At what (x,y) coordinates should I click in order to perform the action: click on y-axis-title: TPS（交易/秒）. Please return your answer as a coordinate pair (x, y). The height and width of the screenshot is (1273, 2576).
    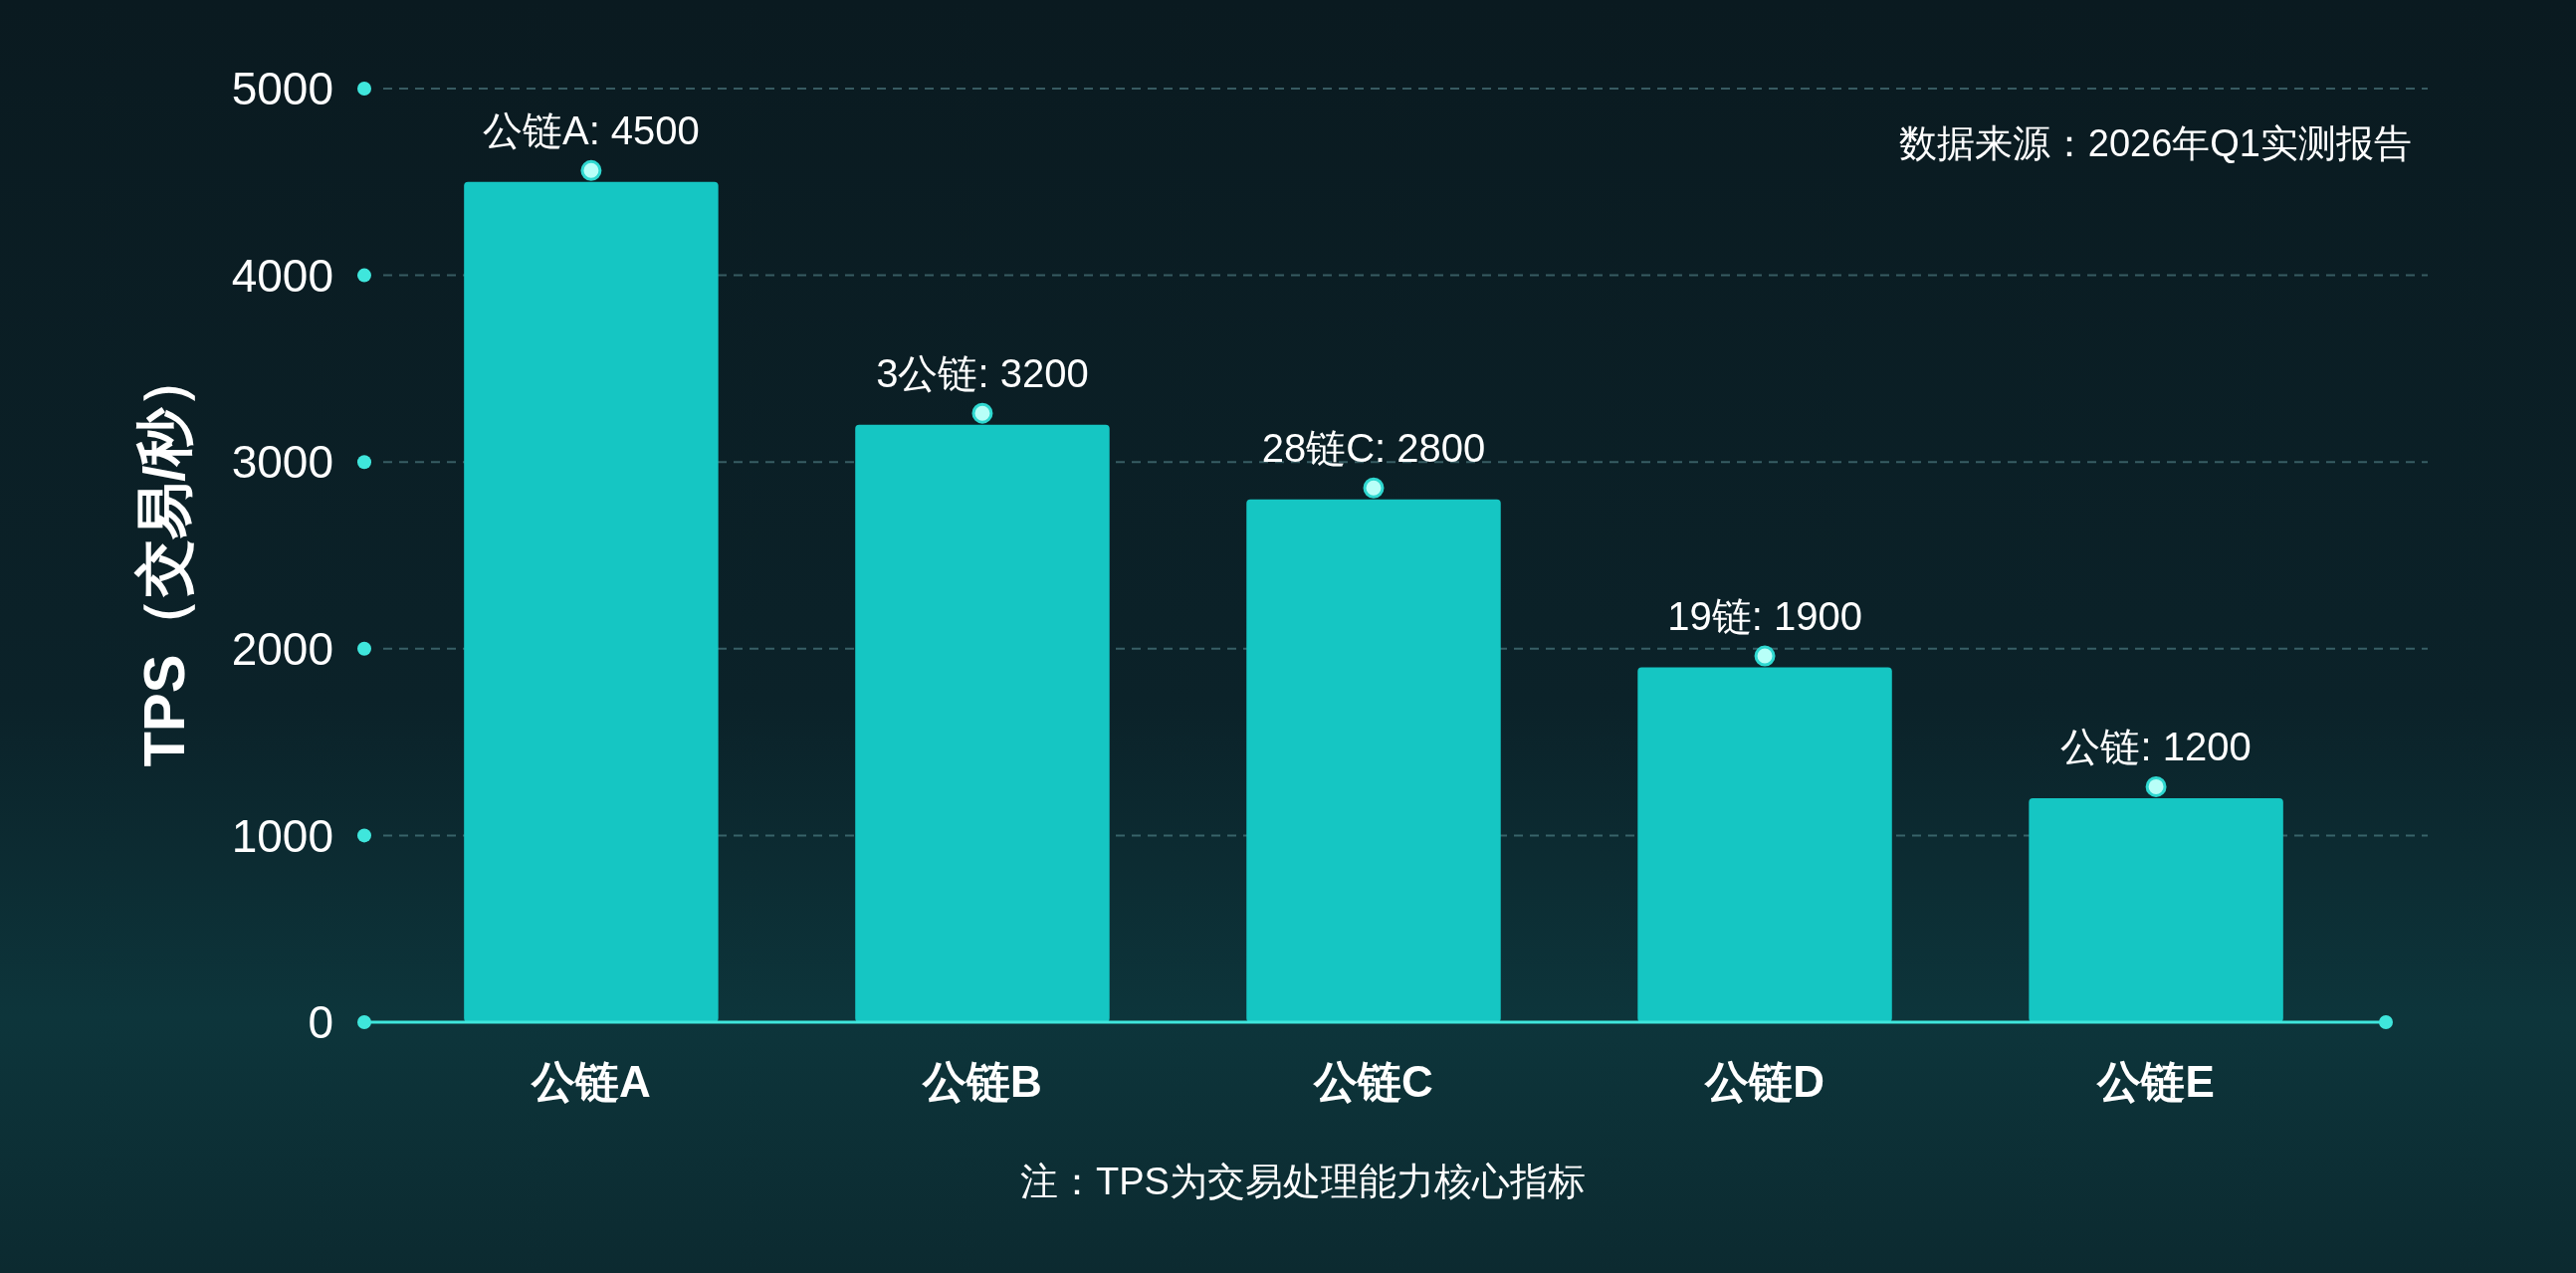
    Looking at the image, I should click on (164, 558).